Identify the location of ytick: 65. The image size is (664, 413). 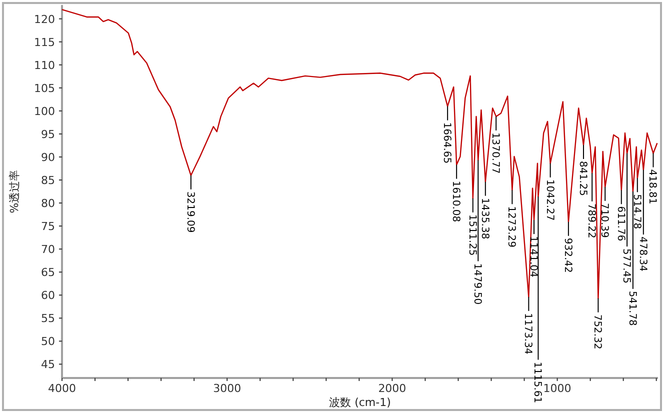
(48, 273).